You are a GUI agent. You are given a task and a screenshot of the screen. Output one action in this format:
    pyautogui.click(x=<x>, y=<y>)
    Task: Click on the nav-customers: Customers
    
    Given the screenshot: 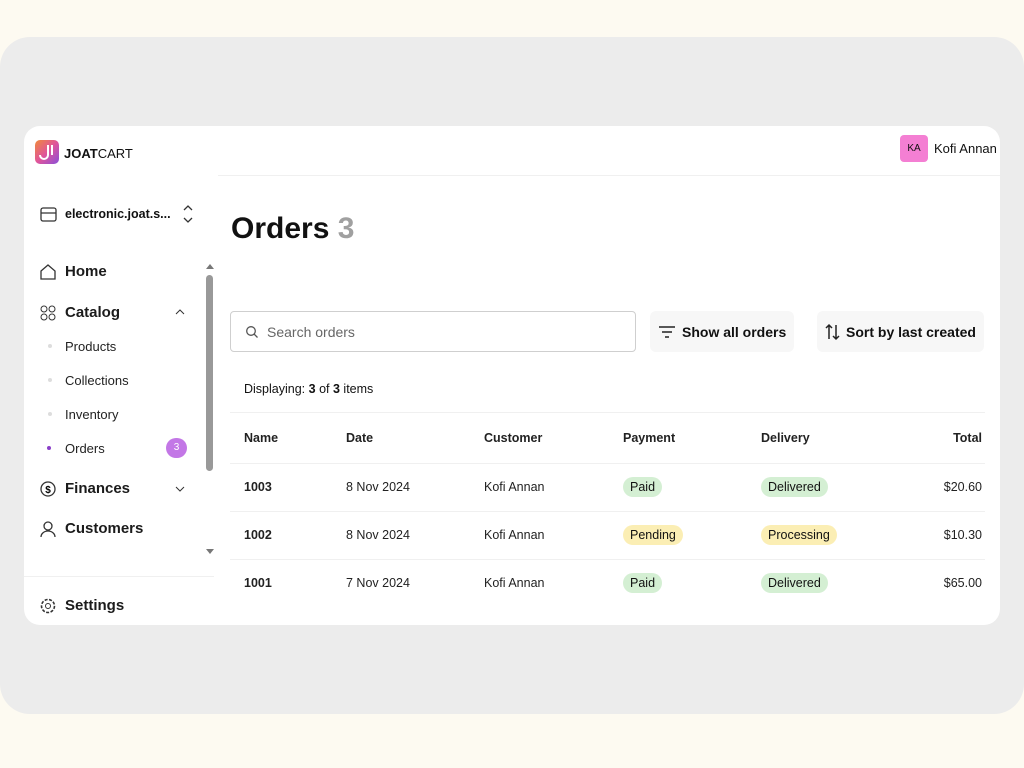 What is the action you would take?
    pyautogui.click(x=91, y=528)
    